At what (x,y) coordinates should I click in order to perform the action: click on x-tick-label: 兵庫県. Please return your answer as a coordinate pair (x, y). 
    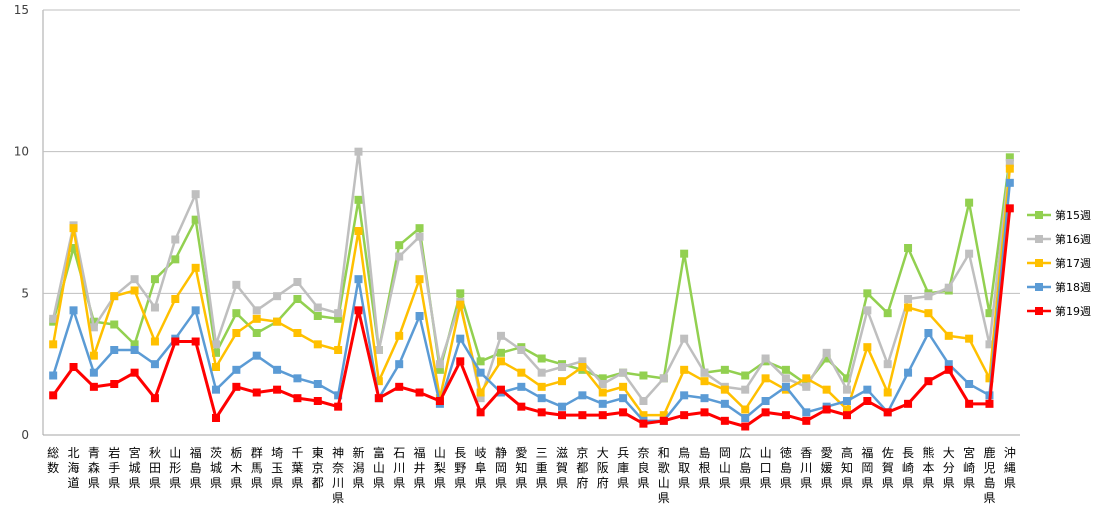
    Looking at the image, I should click on (623, 468).